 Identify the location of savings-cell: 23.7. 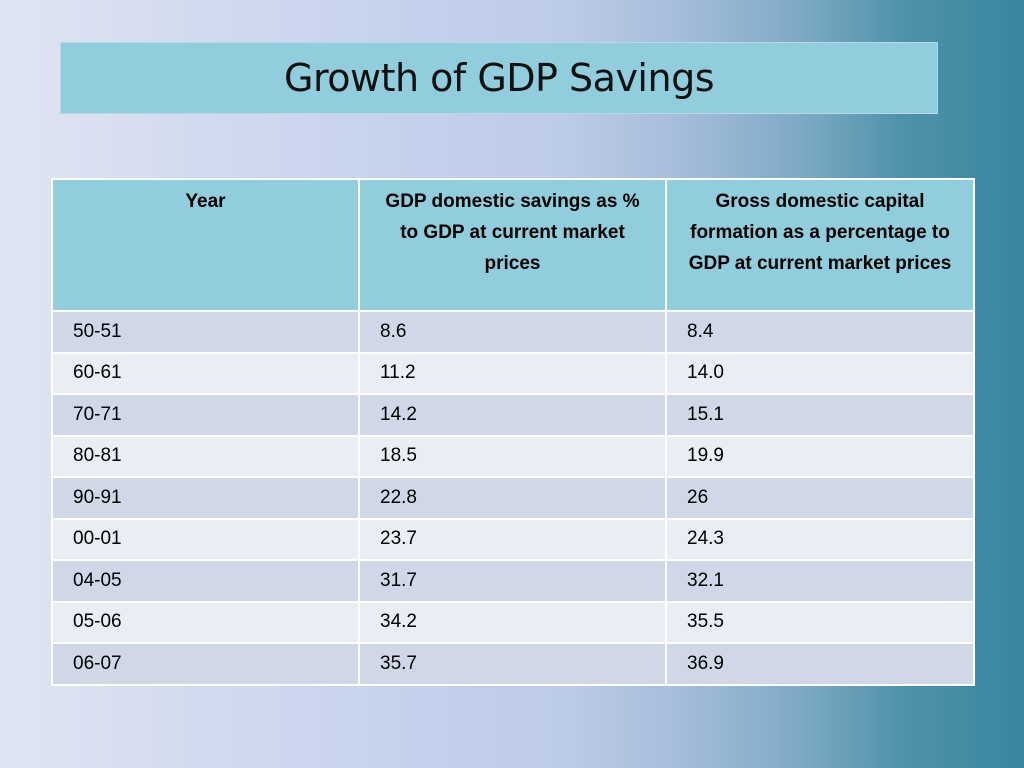
(512, 539).